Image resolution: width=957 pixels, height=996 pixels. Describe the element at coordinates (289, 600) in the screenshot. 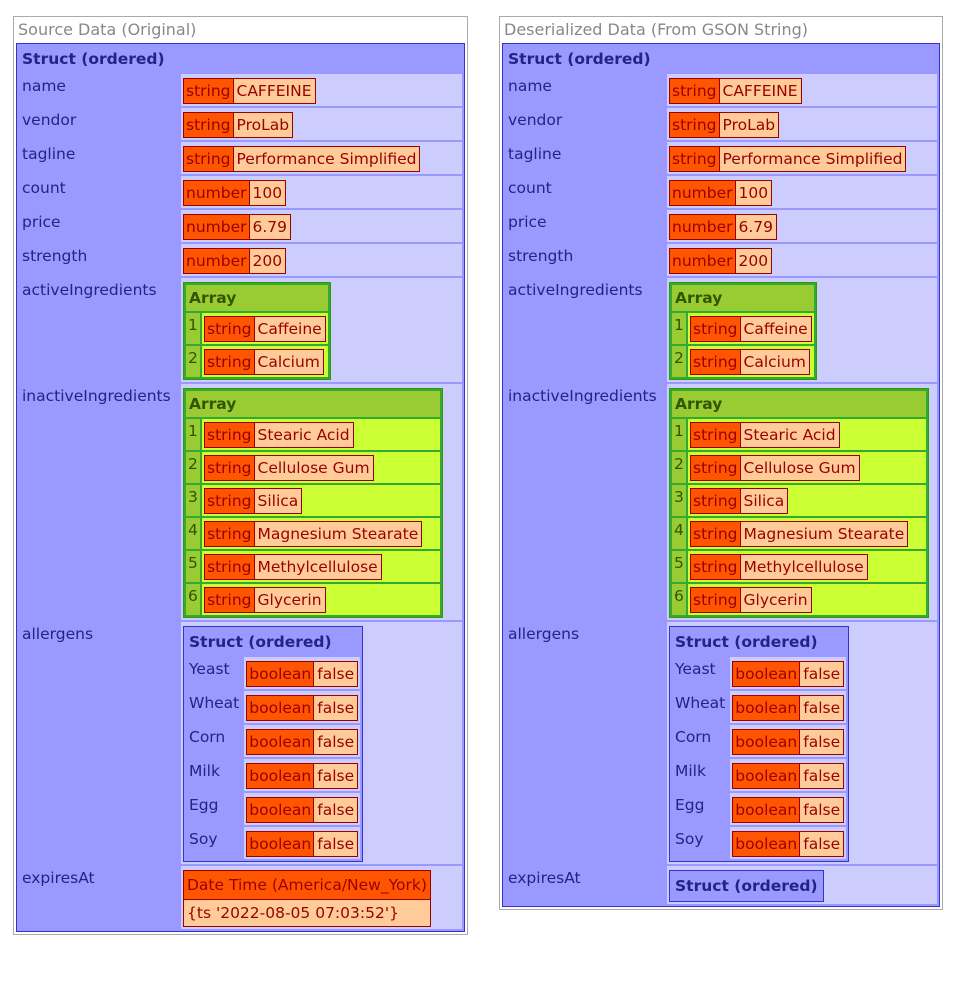

I see `value-text: Glycerin` at that location.